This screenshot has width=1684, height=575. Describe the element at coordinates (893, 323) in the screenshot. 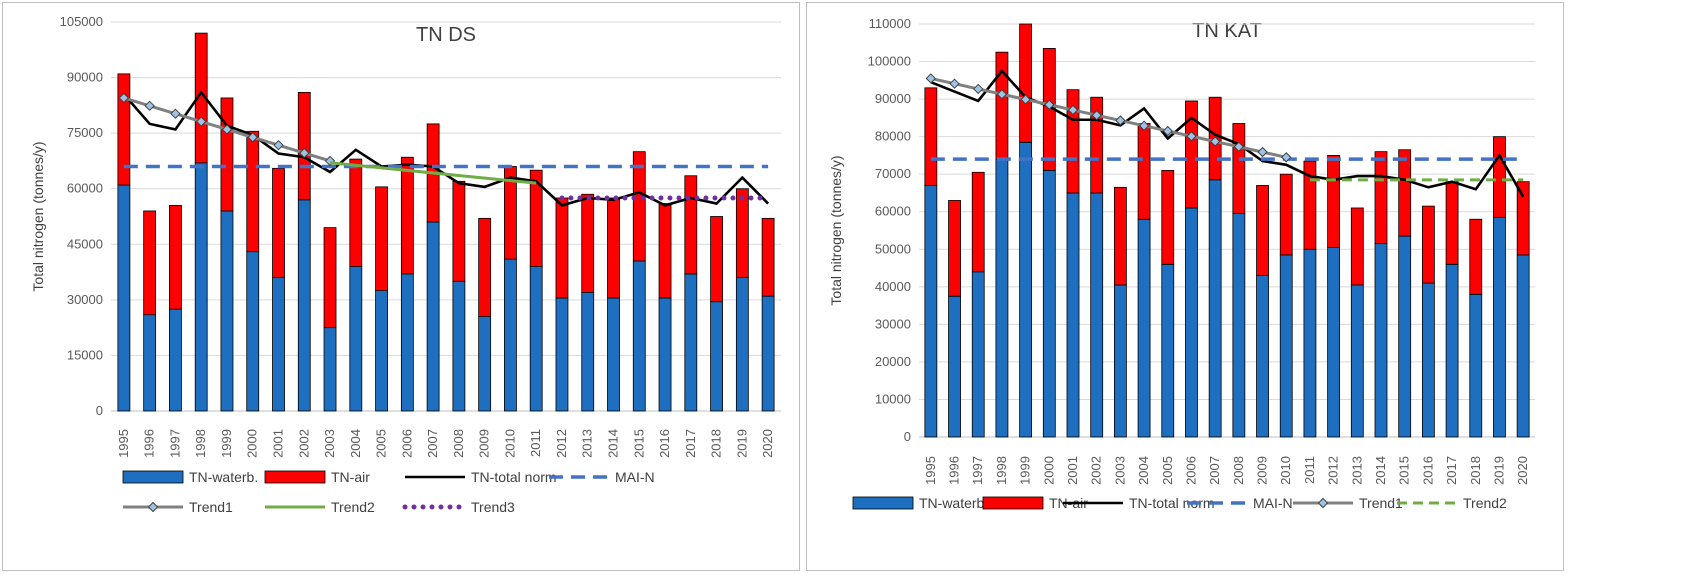

I see `y-tick-label: 30000` at that location.